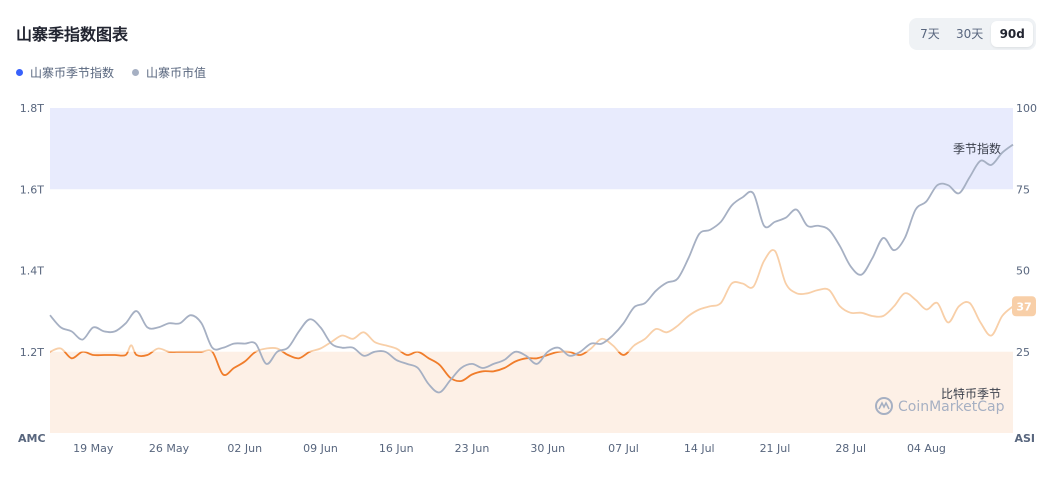 Image resolution: width=1050 pixels, height=482 pixels. What do you see at coordinates (32, 438) in the screenshot?
I see `left-axis-label: AMC` at bounding box center [32, 438].